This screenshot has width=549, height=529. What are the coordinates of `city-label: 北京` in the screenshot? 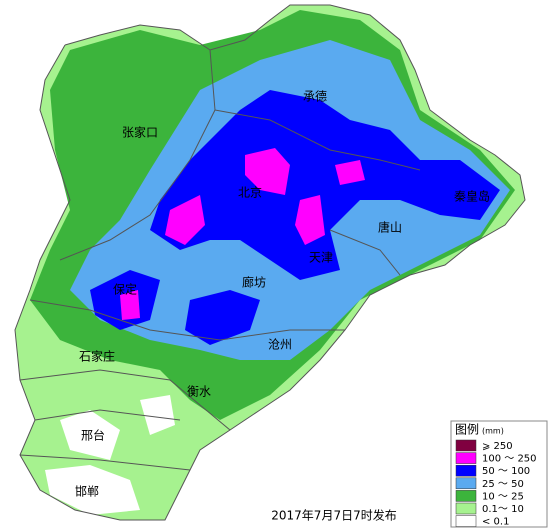 It's located at (250, 193).